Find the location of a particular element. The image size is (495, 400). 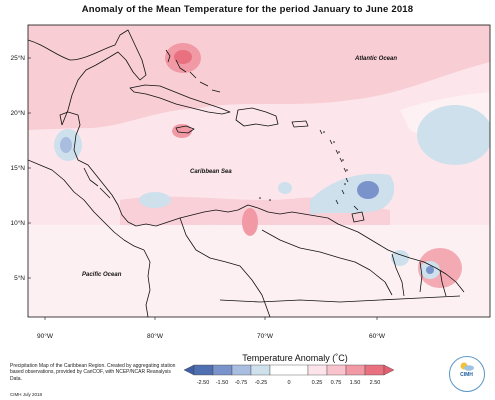

legend-colorbar is located at coordinates (289, 370).